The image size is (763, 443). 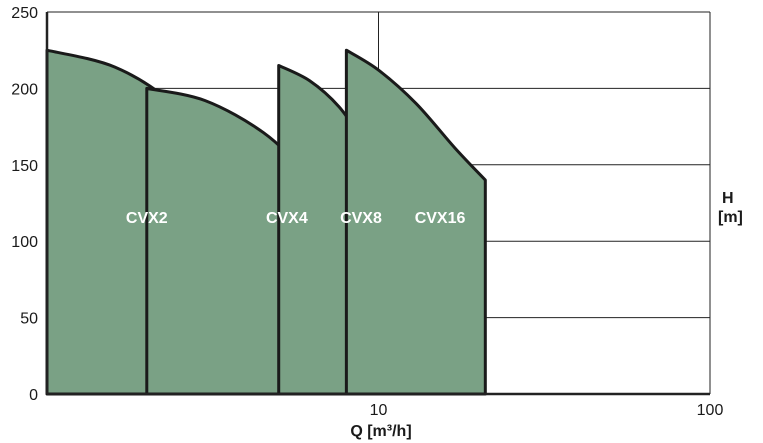 I want to click on y-axis-title-line1: H, so click(x=728, y=198).